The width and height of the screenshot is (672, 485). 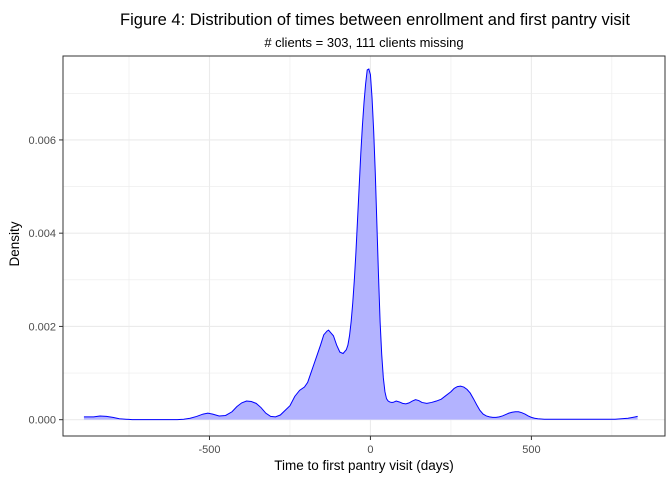 What do you see at coordinates (364, 465) in the screenshot?
I see `x-axis-label: Time to first pantry visit (days)` at bounding box center [364, 465].